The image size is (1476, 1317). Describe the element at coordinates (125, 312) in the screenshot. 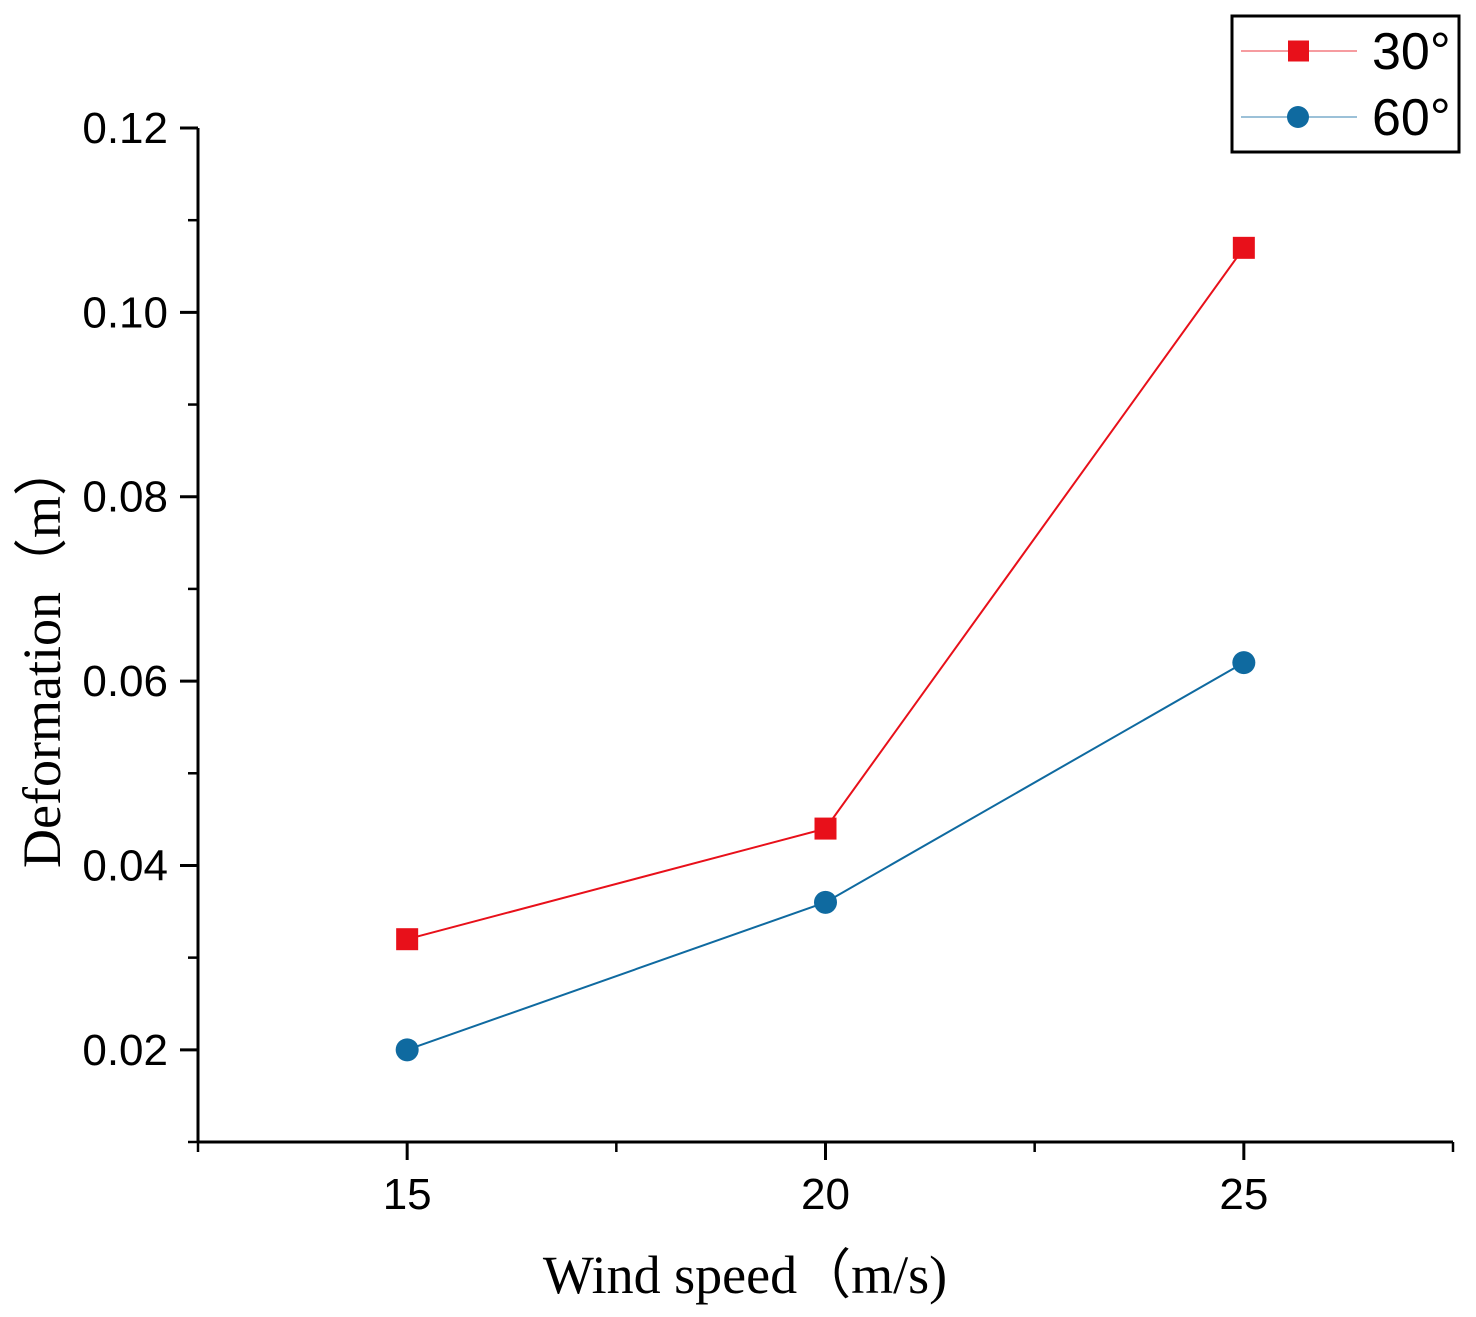

I see `y-tick-label: 0.10` at that location.